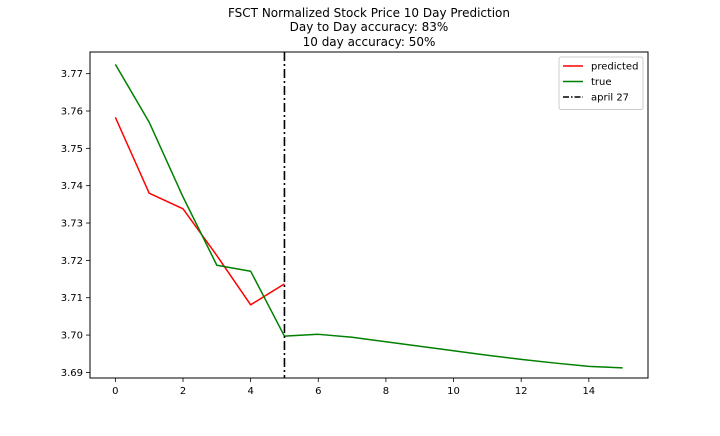 The width and height of the screenshot is (720, 436). I want to click on x-axis: 0 2 4 6 8 10 12 14, so click(353, 387).